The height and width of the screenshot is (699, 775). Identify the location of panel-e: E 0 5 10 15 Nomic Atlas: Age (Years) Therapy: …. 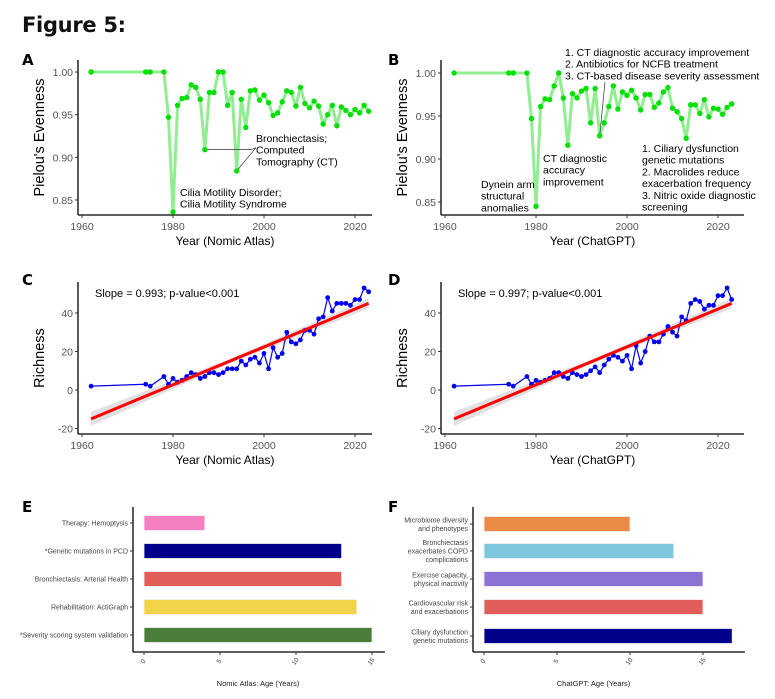
(202, 593).